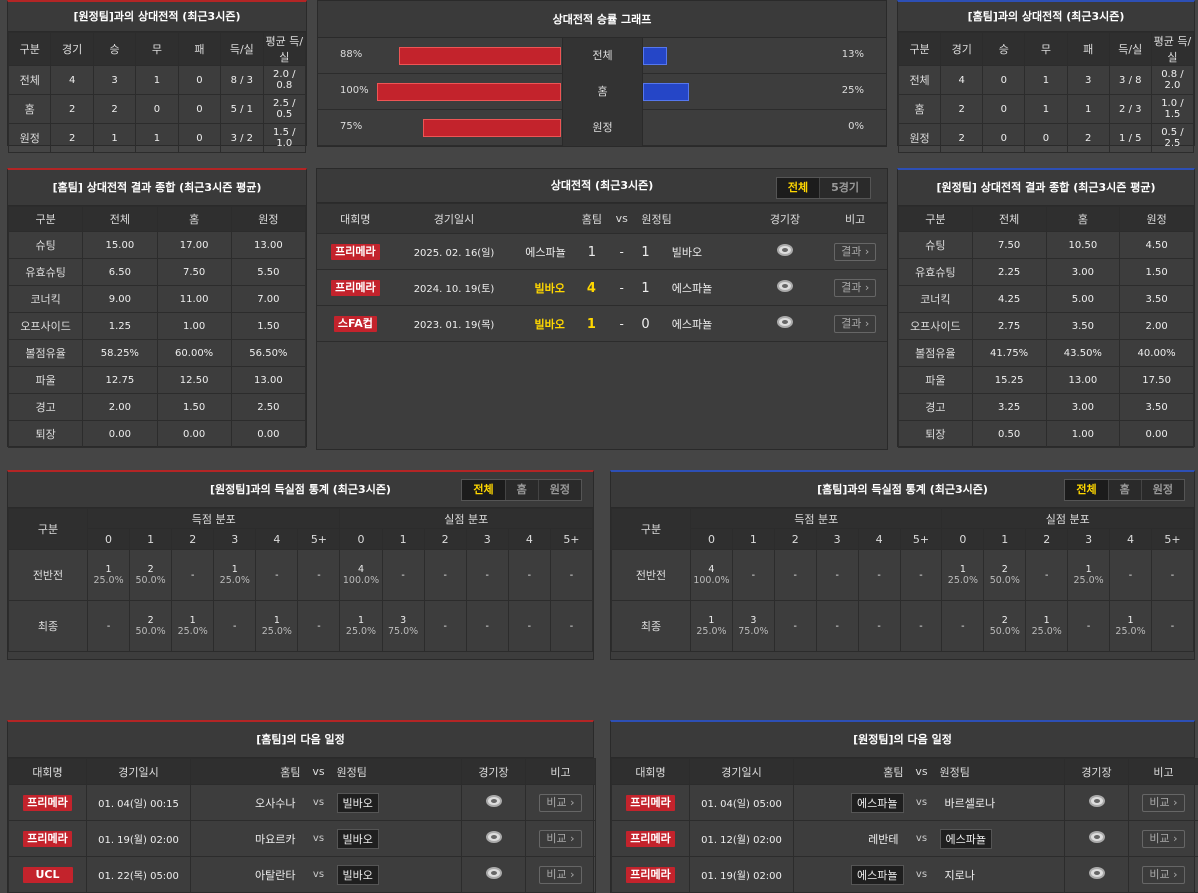  What do you see at coordinates (602, 56) in the screenshot?
I see `winrate-row: 88% 전체 13%` at bounding box center [602, 56].